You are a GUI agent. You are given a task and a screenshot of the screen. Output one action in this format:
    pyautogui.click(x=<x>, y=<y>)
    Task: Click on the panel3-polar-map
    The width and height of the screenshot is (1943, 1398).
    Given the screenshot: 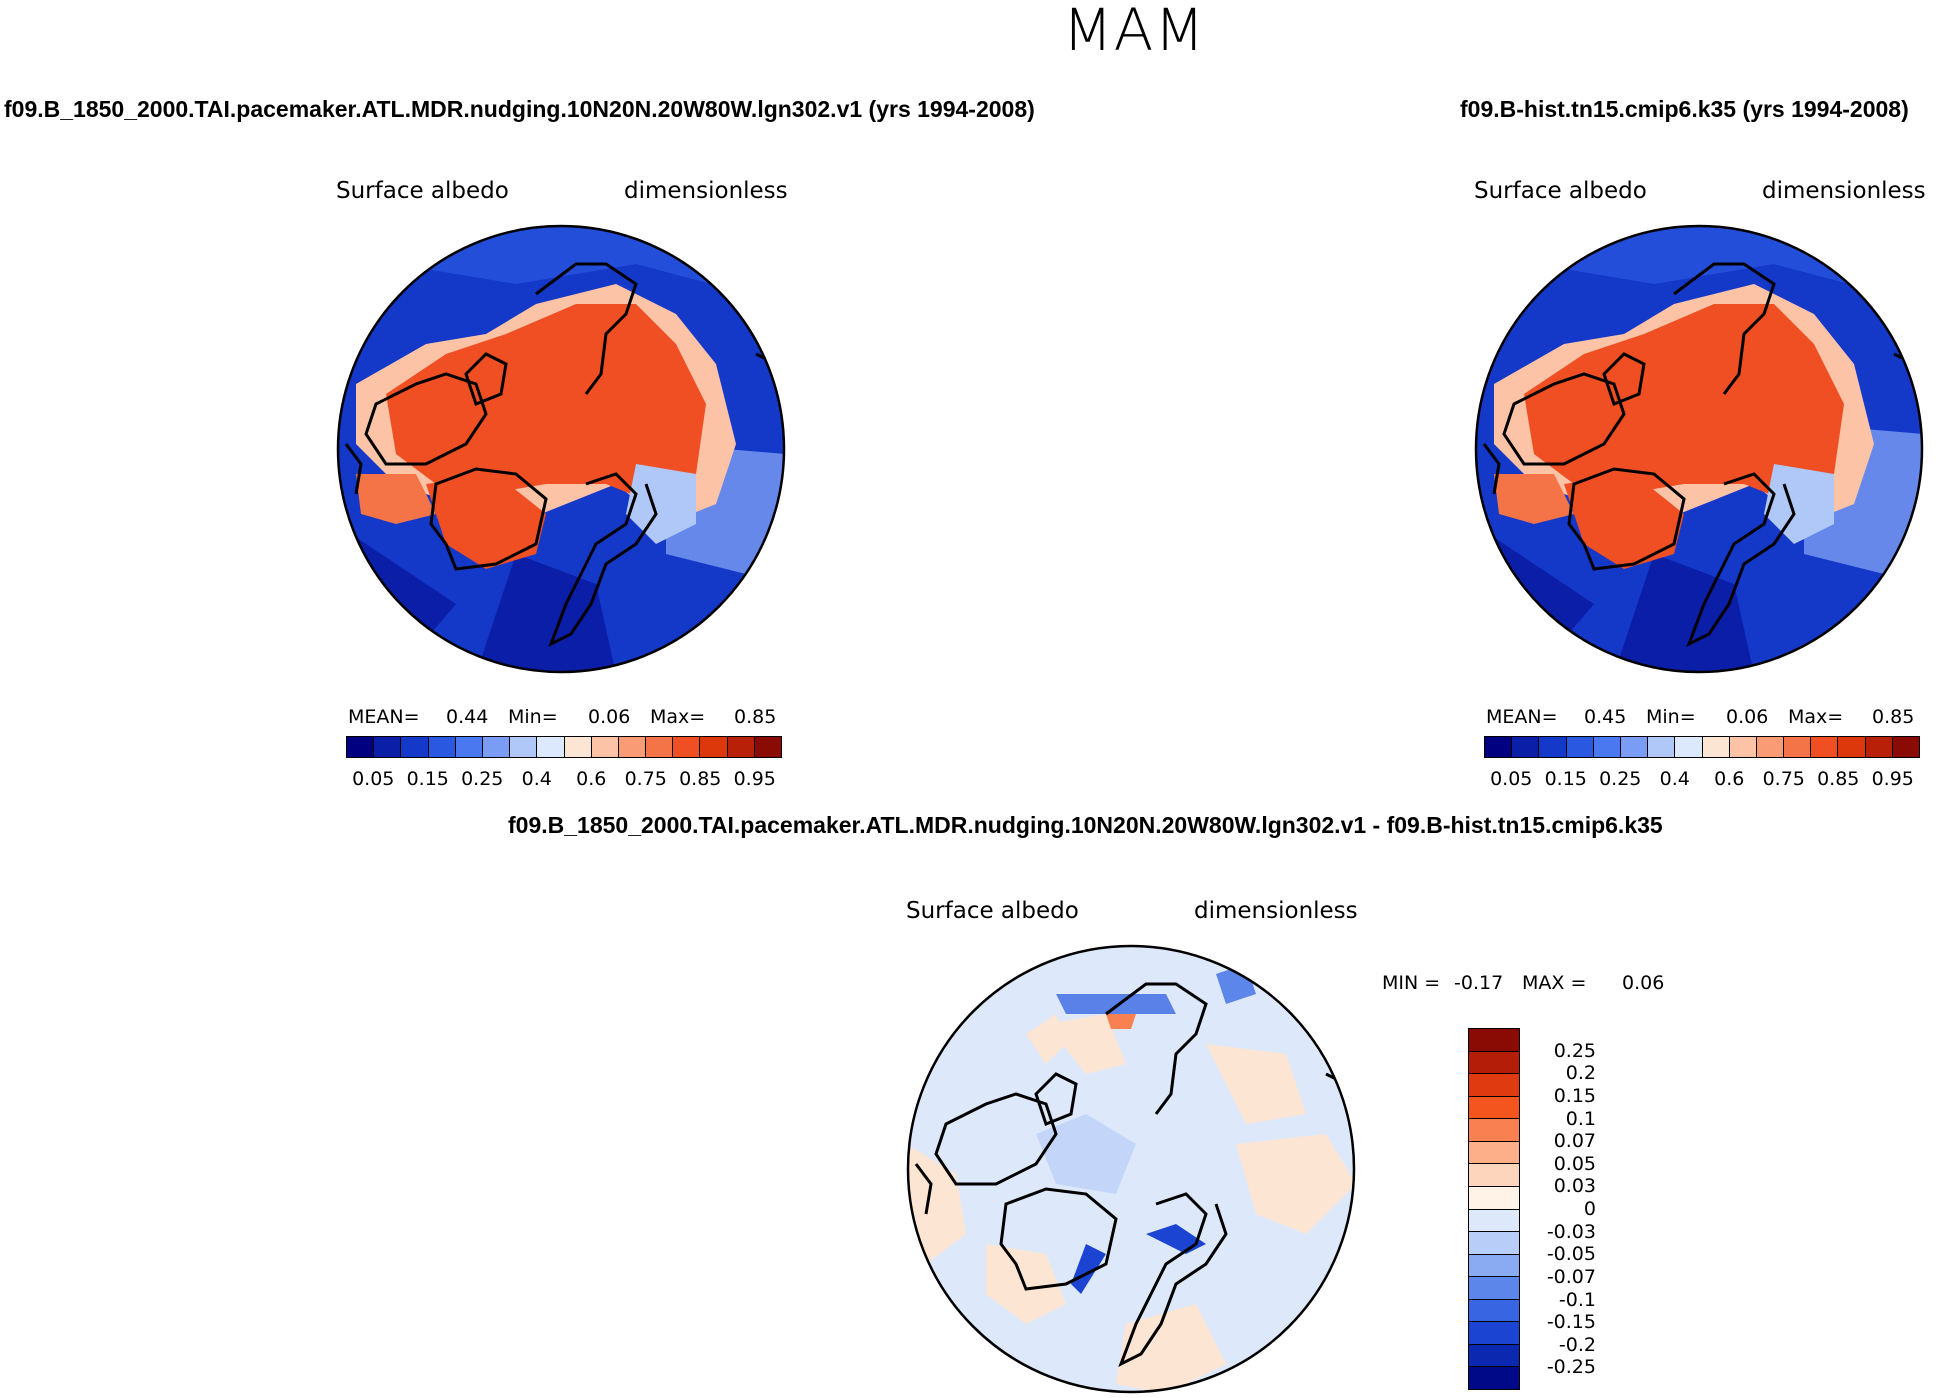 What is the action you would take?
    pyautogui.click(x=1131, y=1169)
    